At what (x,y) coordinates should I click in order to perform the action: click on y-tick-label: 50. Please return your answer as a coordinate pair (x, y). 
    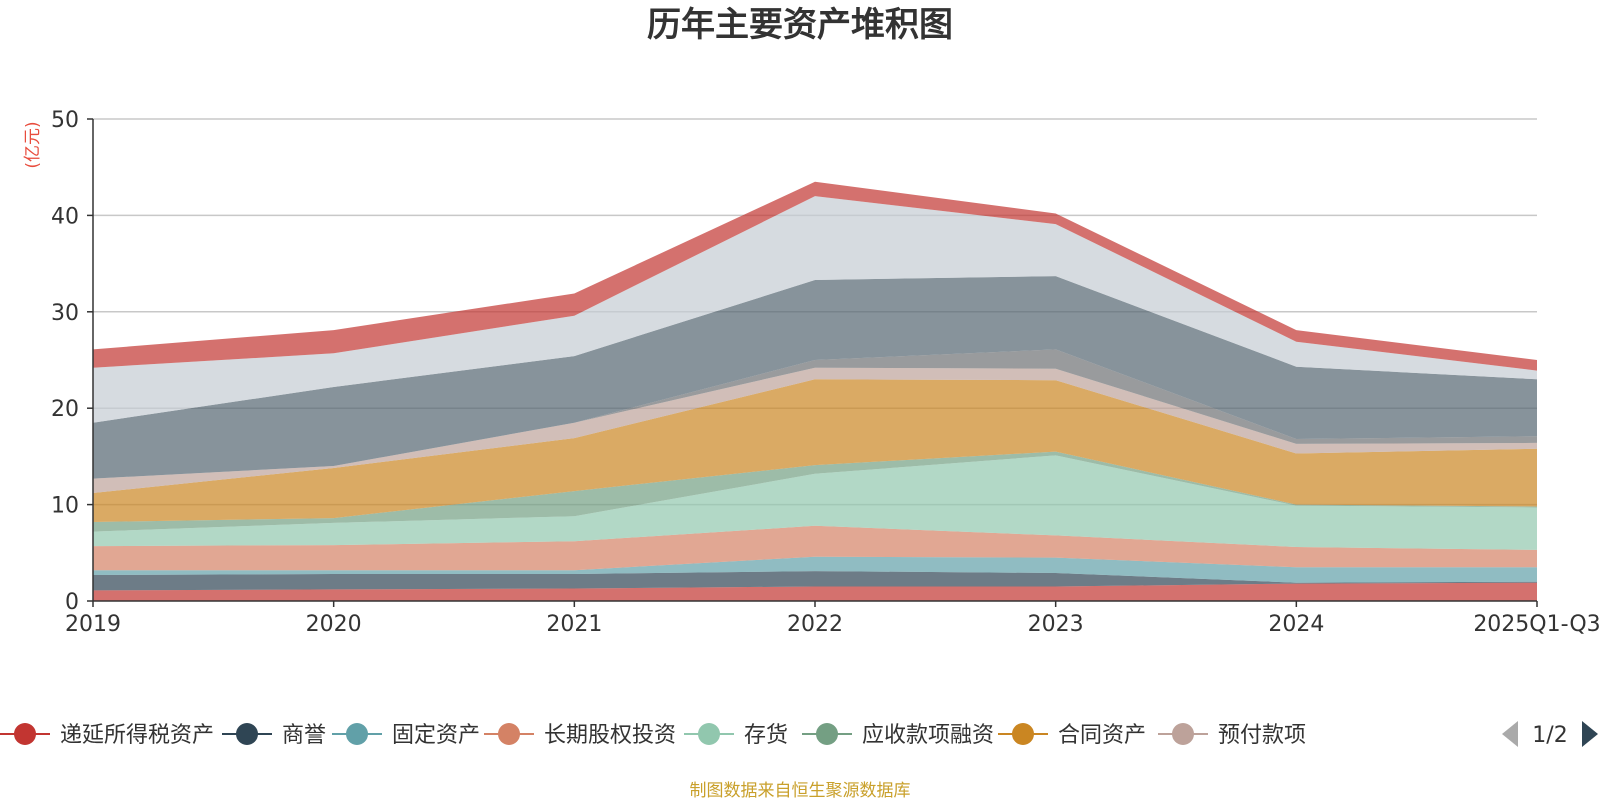
    Looking at the image, I should click on (65, 120).